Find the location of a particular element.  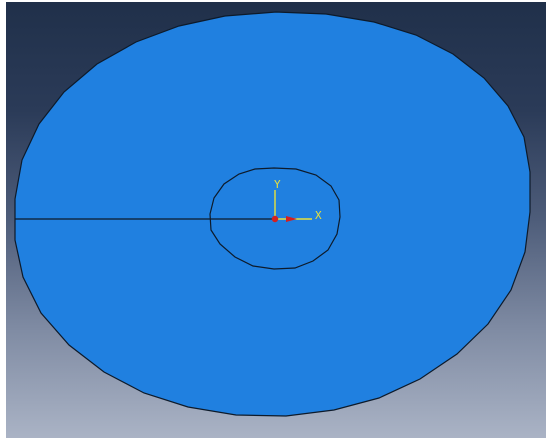

triad-x-arrowhead is located at coordinates (291, 219).